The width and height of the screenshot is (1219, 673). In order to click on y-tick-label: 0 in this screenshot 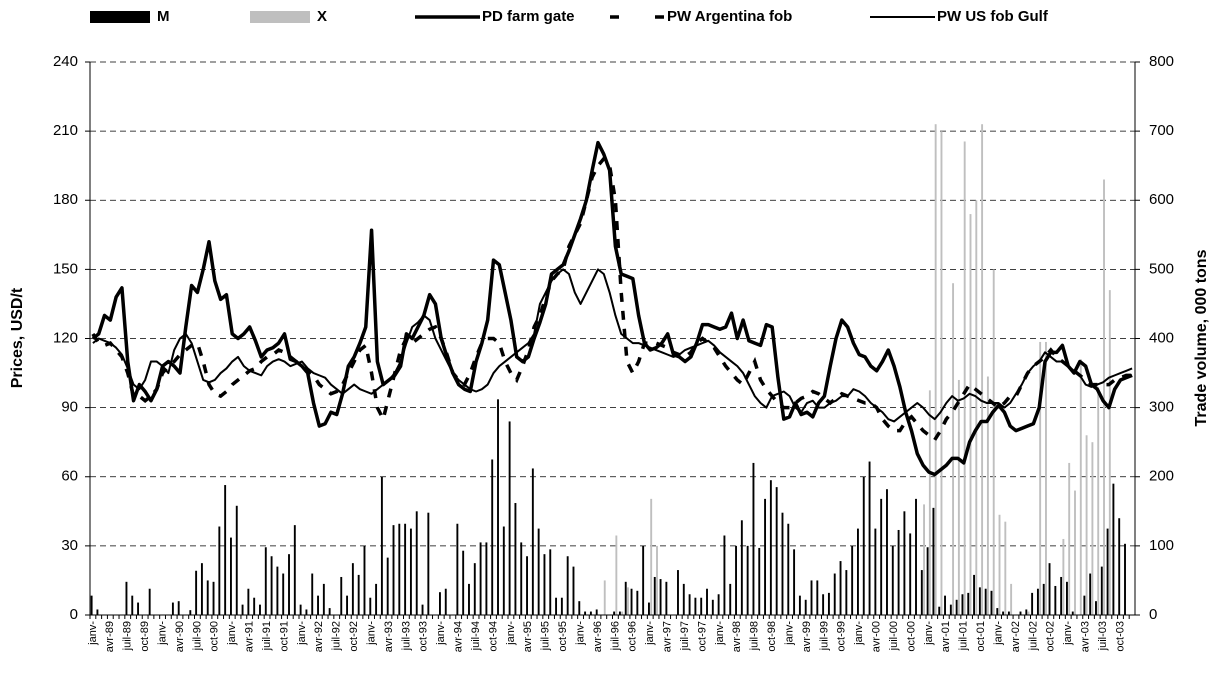, I will do `click(74, 614)`.